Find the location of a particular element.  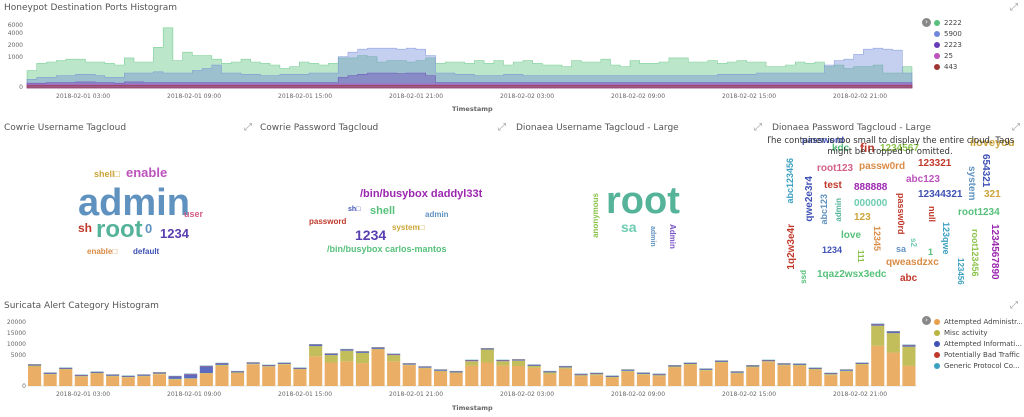

tag: /bin/busybox carlos-mantos is located at coordinates (387, 249).